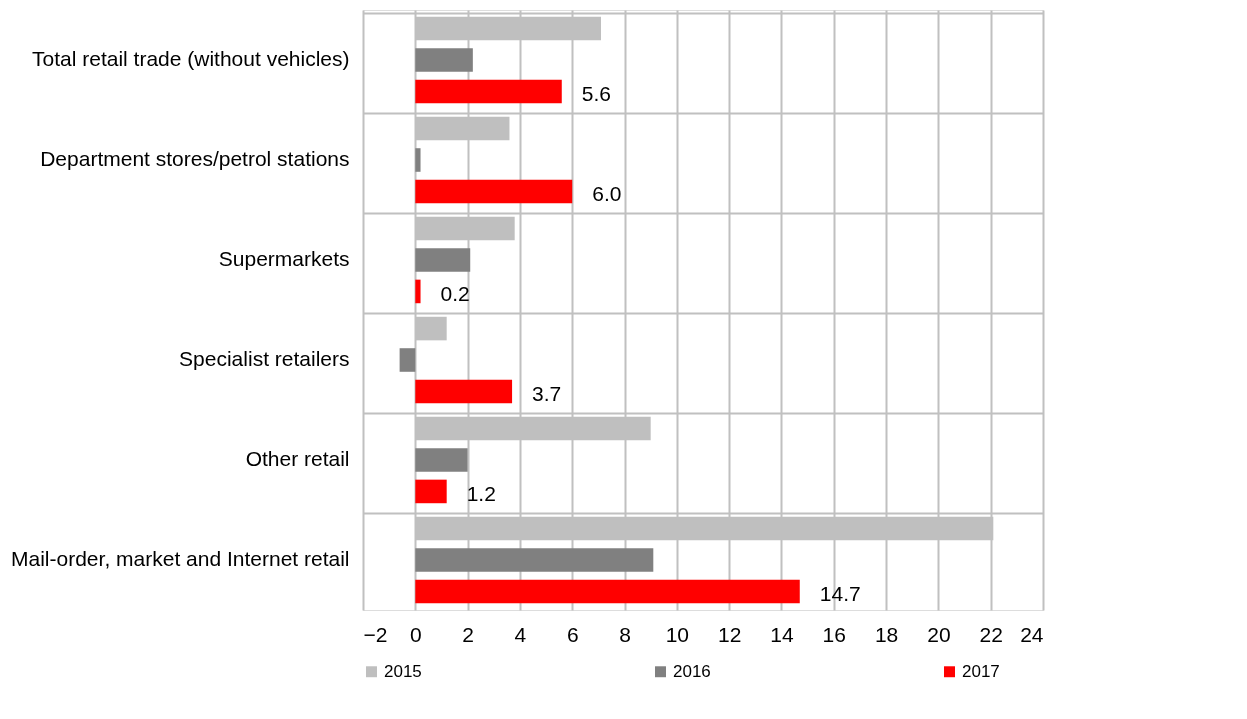  What do you see at coordinates (455, 294) in the screenshot?
I see `data-label: 0.2` at bounding box center [455, 294].